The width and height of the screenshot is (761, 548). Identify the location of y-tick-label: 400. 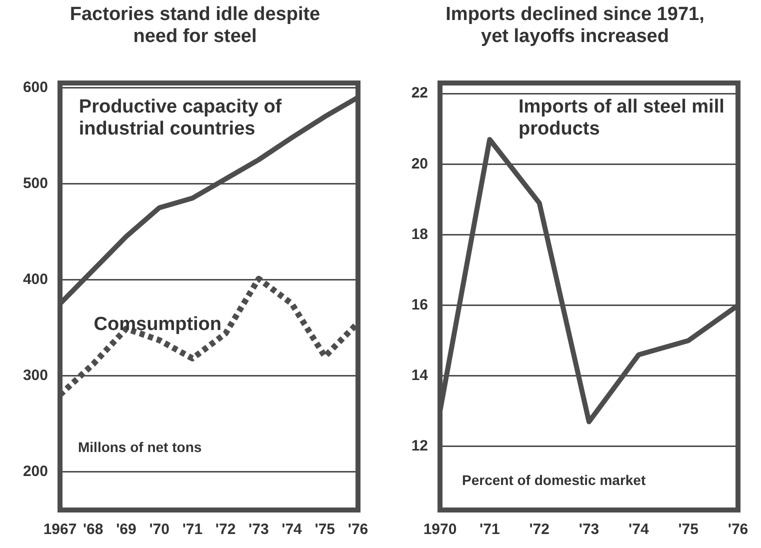
(35, 279).